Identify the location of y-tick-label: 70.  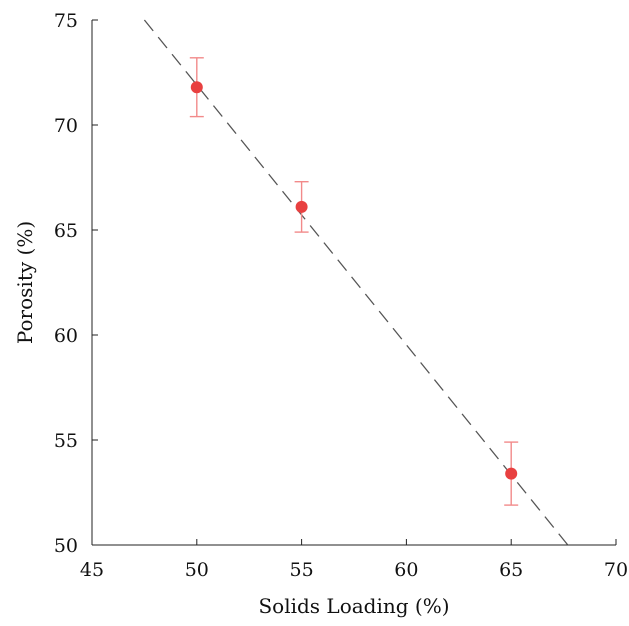
(66, 126).